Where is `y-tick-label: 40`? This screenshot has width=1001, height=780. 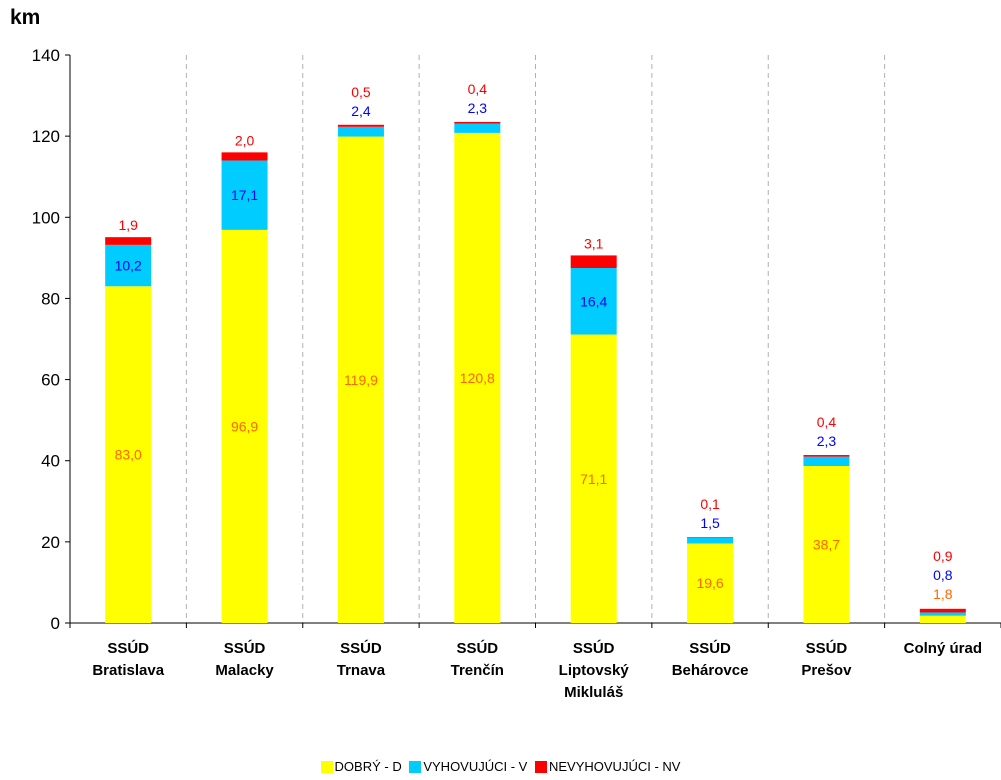 y-tick-label: 40 is located at coordinates (50, 461).